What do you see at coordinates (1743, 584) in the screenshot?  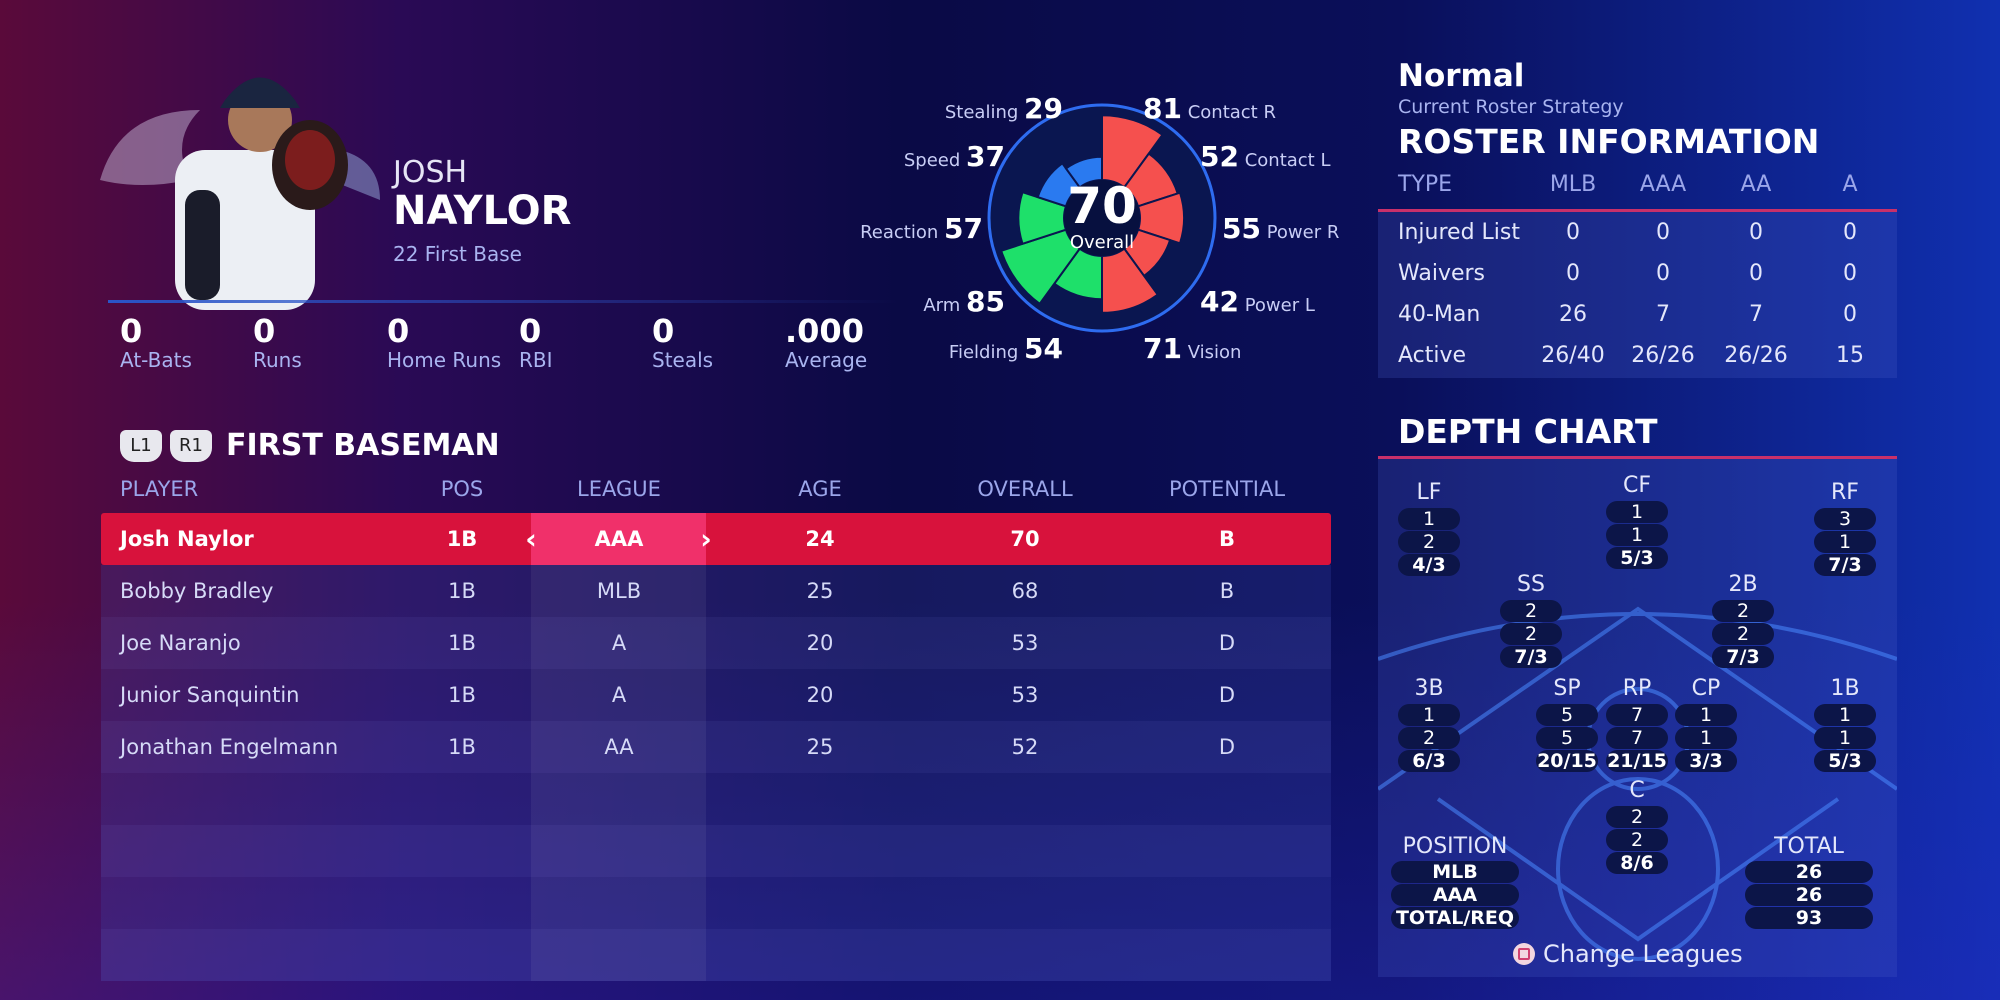 I see `depth-position-2b: 2B` at bounding box center [1743, 584].